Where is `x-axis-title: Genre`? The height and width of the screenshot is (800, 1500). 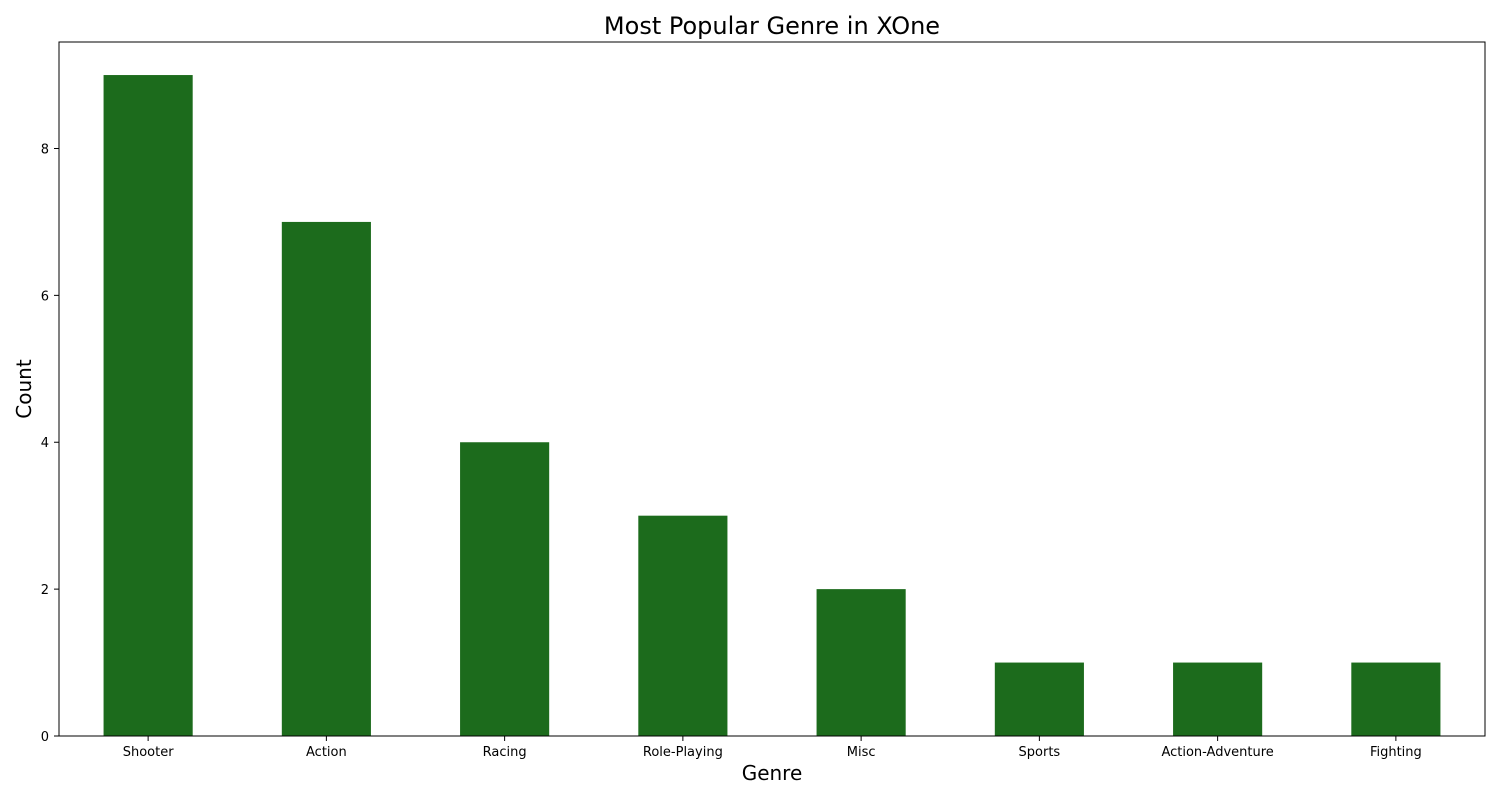
x-axis-title: Genre is located at coordinates (772, 773).